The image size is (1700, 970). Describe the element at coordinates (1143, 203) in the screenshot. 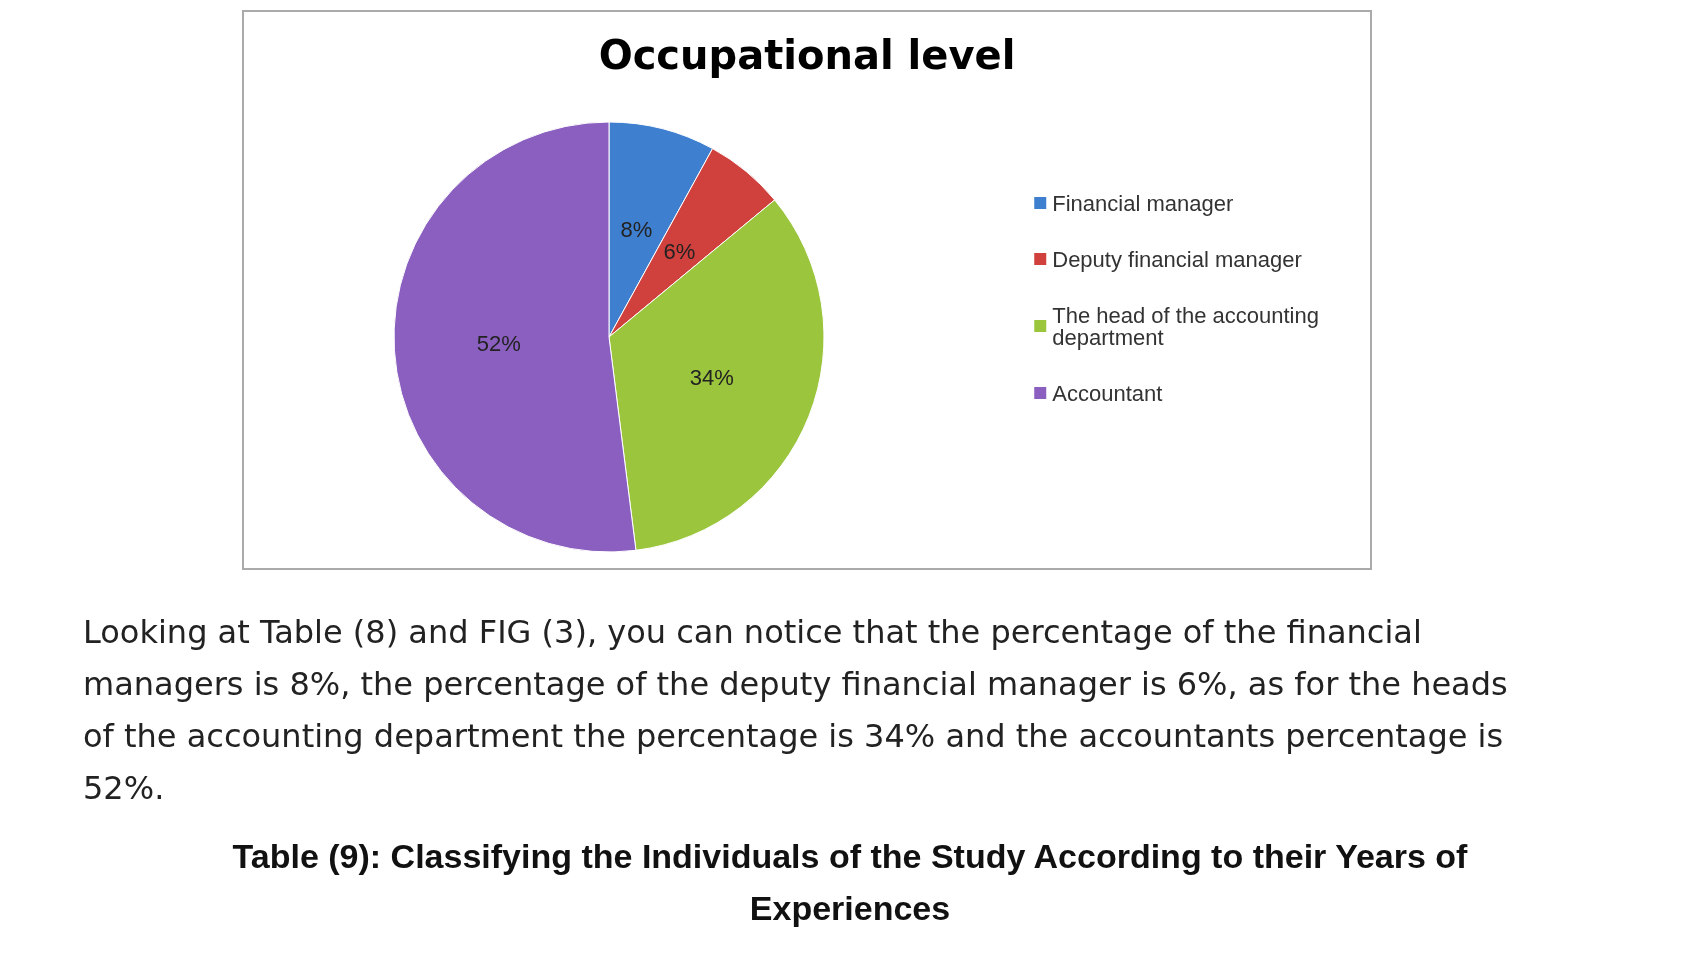

I see `legend-label: Financial manager` at that location.